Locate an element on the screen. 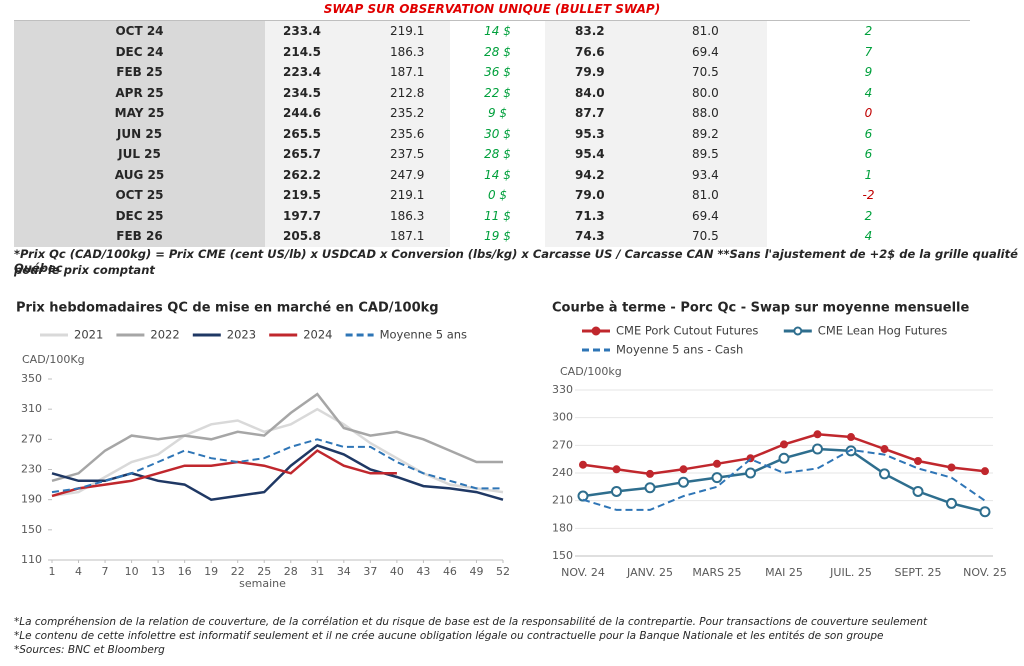 The height and width of the screenshot is (666, 1024). table-cell: 244.6 is located at coordinates (313, 113).